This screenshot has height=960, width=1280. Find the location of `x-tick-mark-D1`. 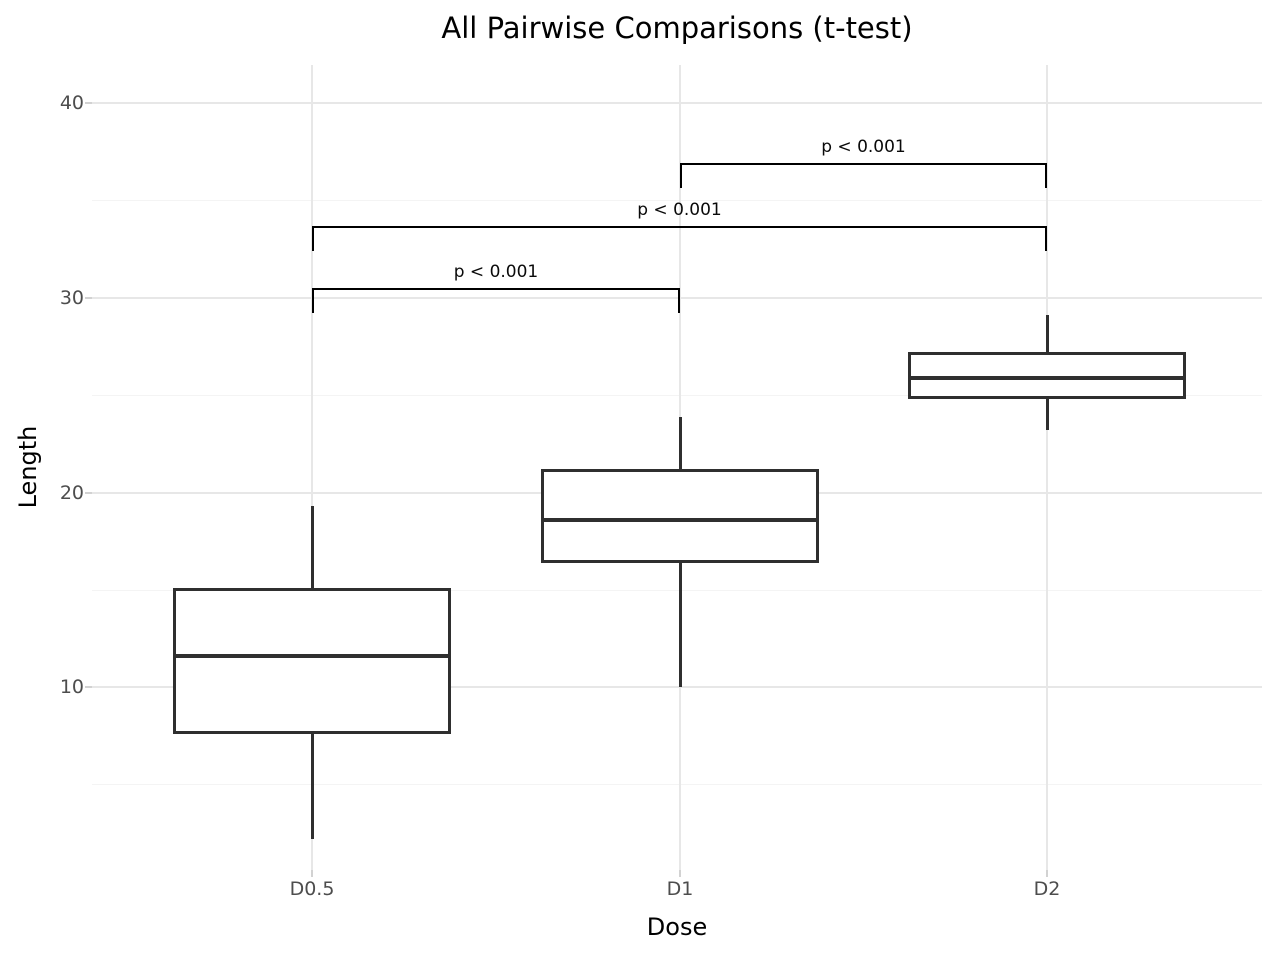

x-tick-mark-D1 is located at coordinates (680, 873).